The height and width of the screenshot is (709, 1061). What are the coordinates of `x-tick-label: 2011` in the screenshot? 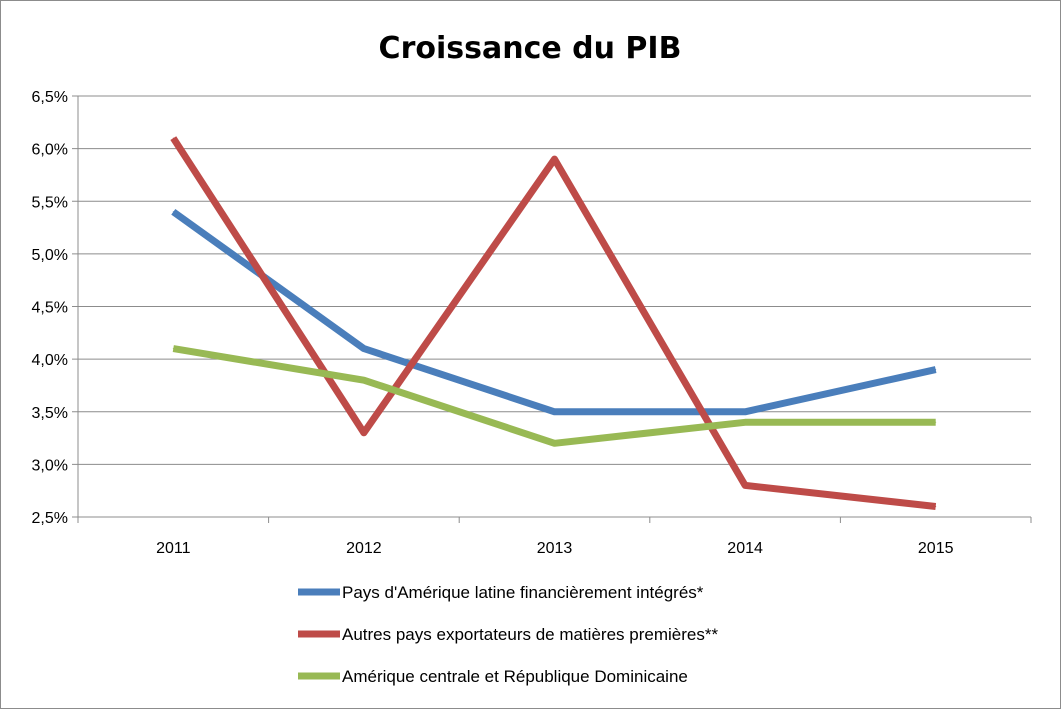 It's located at (173, 548).